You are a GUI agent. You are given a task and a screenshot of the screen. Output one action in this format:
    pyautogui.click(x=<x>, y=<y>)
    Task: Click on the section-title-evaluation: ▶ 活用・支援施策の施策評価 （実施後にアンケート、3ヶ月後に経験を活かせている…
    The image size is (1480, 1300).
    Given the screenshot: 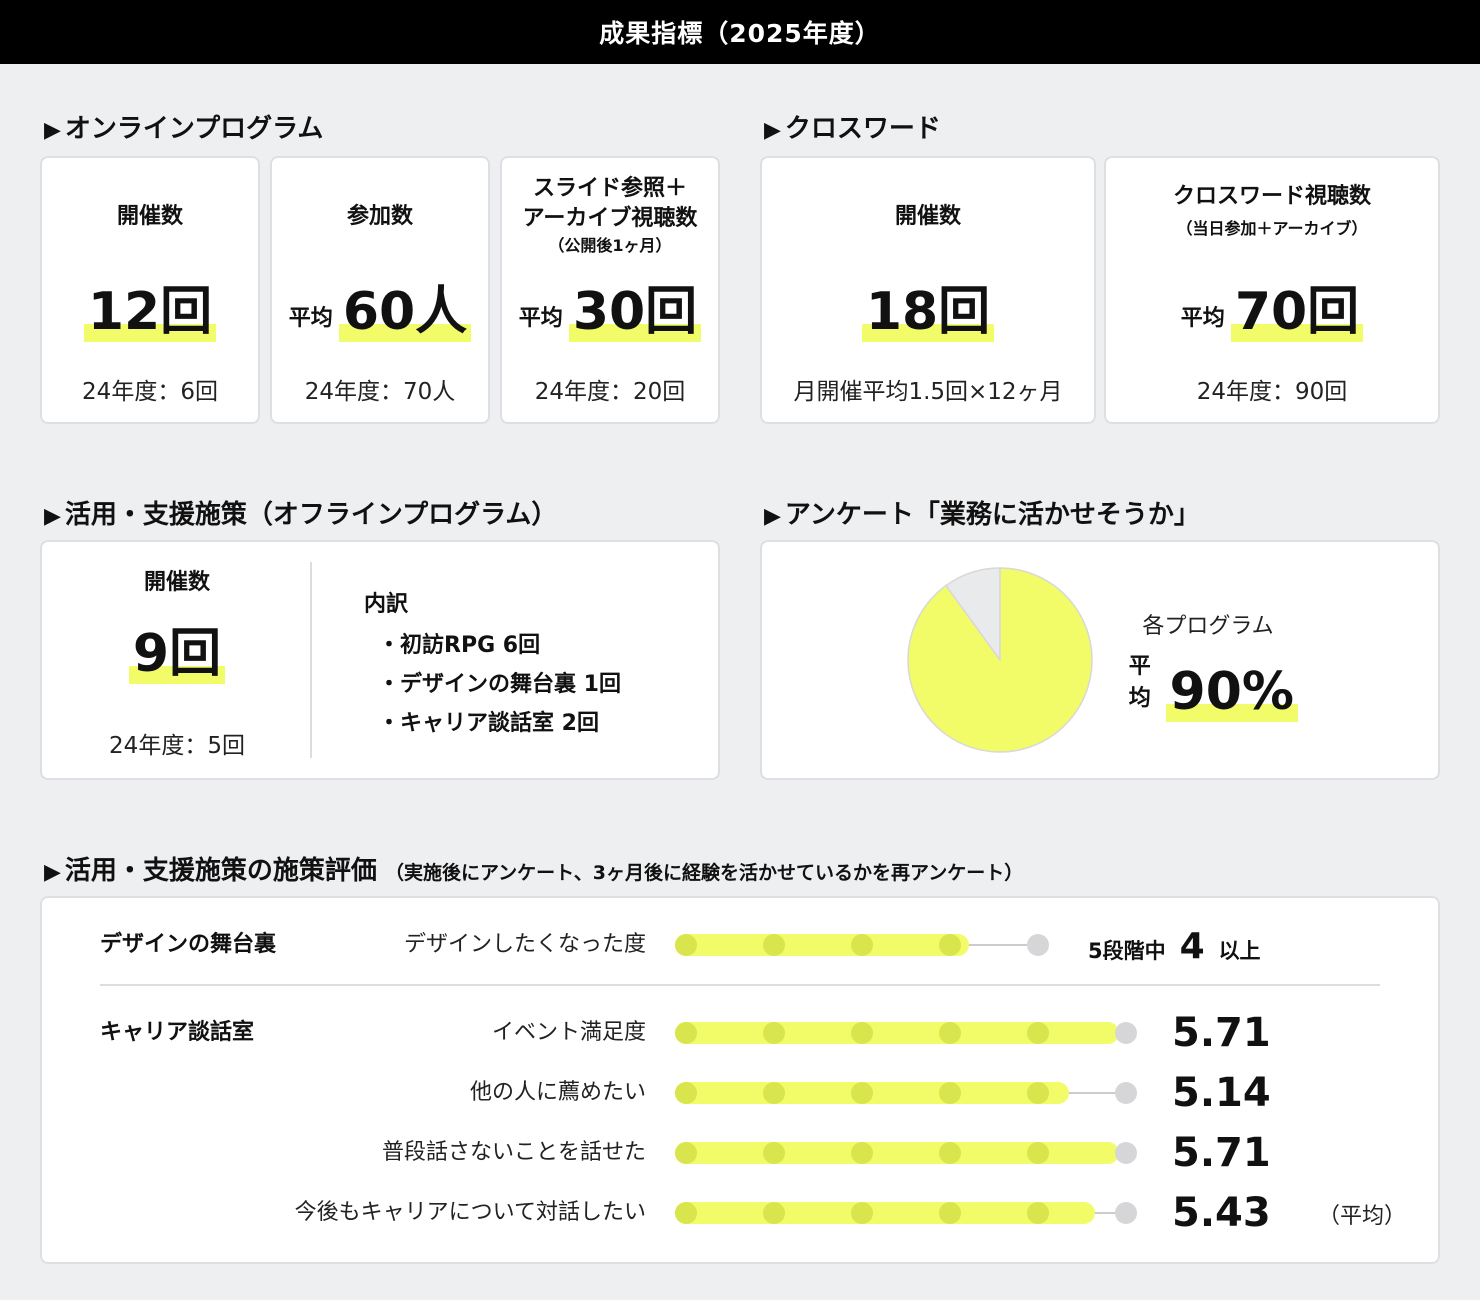 What is the action you would take?
    pyautogui.click(x=534, y=871)
    